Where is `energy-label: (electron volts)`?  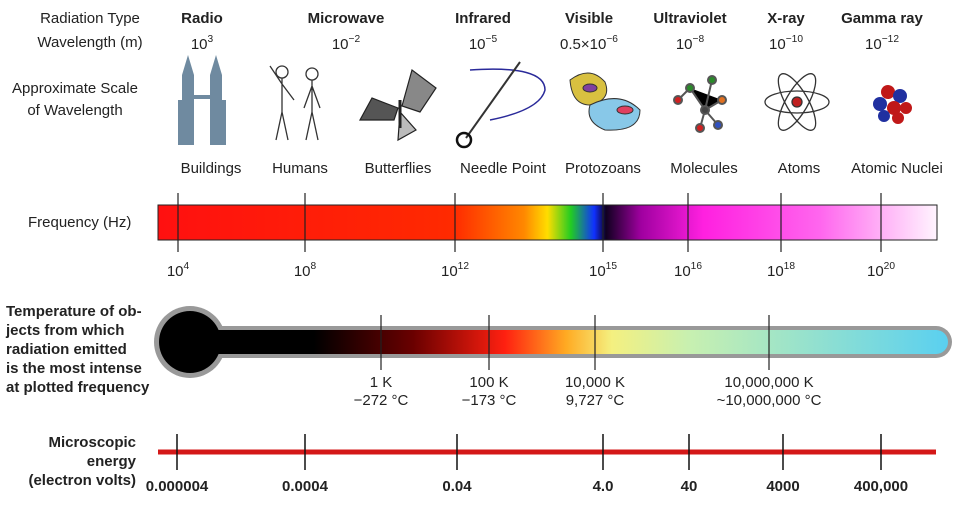 energy-label: (electron volts) is located at coordinates (82, 480).